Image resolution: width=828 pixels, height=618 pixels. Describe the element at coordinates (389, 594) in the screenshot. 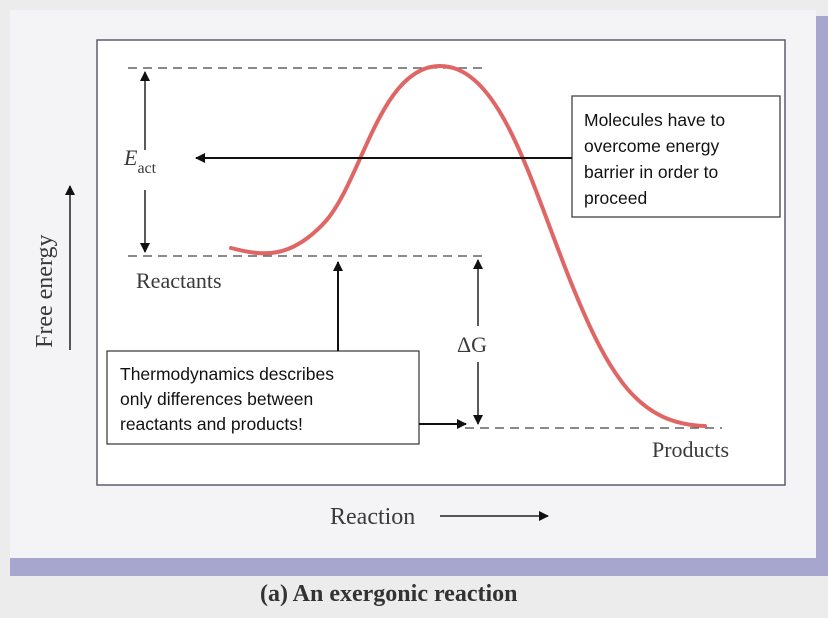

I see `figure-caption: (a) An exergonic reaction` at that location.